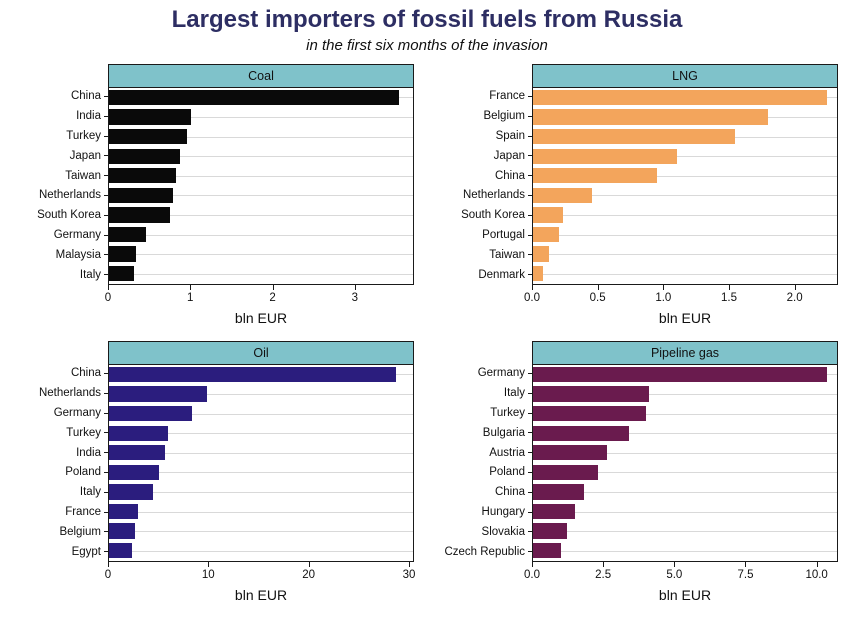 This screenshot has height=640, width=854. What do you see at coordinates (603, 574) in the screenshot?
I see `x-tick-label: 2.5` at bounding box center [603, 574].